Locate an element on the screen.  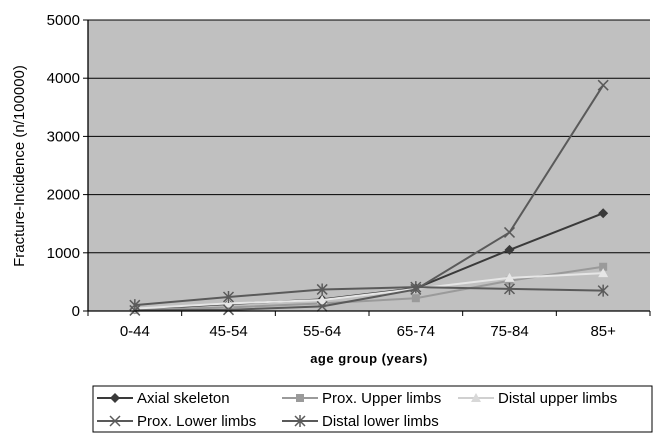
y-tick-label: 2000 is located at coordinates (63, 195).